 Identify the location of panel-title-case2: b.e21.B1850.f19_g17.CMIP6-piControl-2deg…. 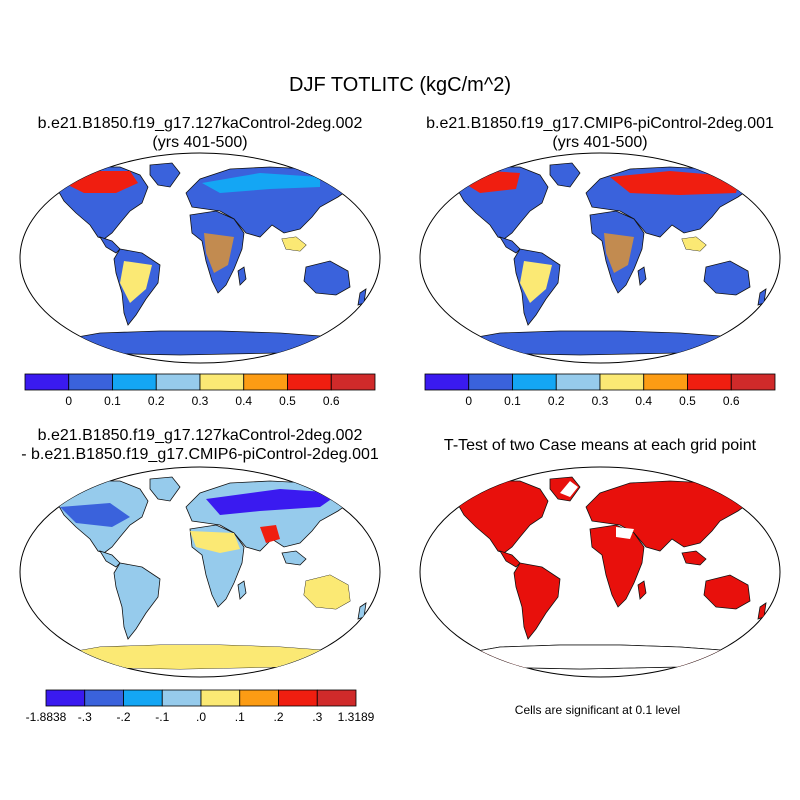
(600, 133).